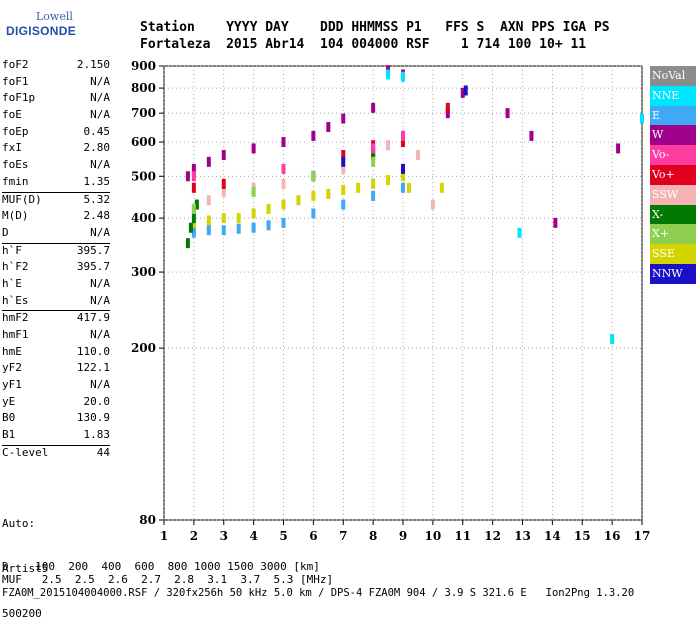 Image resolution: width=700 pixels, height=636 pixels. I want to click on x-tick-label: 9, so click(403, 536).